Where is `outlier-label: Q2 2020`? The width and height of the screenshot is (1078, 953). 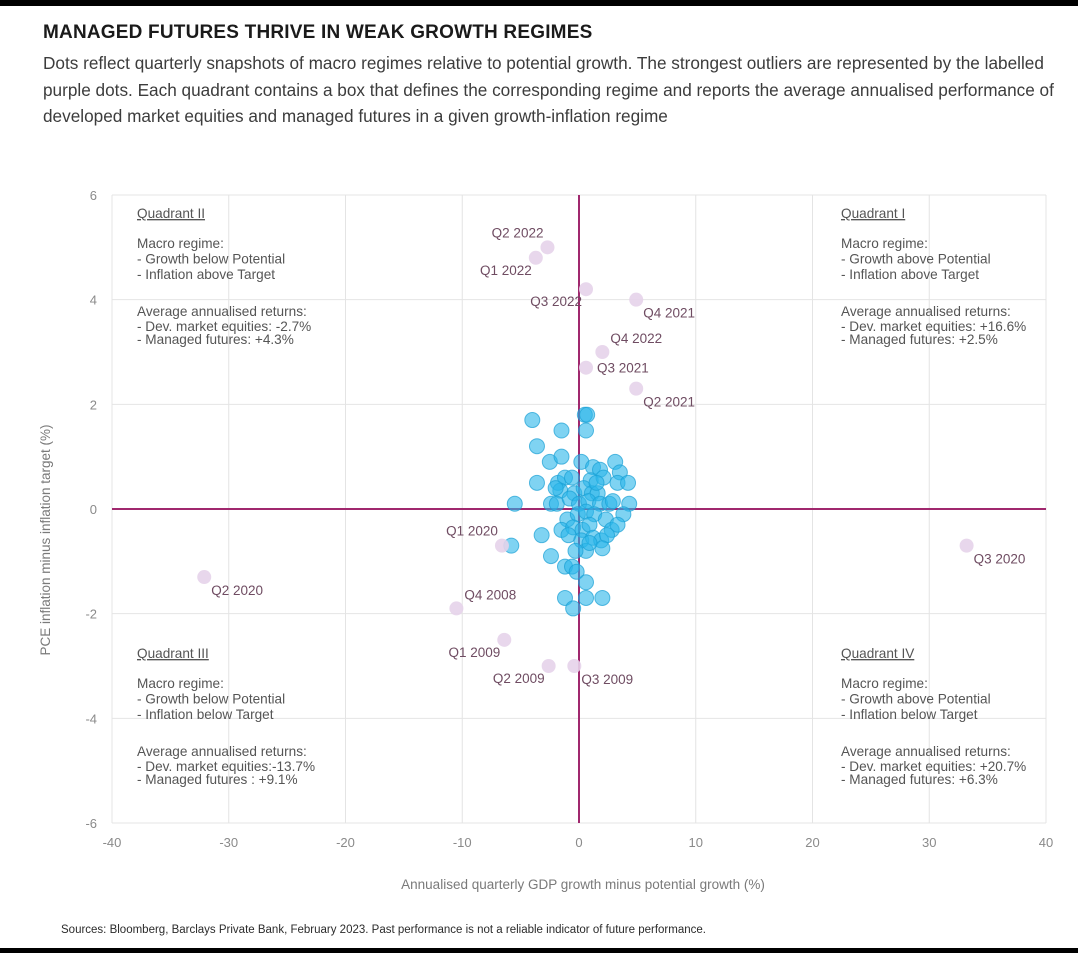 outlier-label: Q2 2020 is located at coordinates (237, 590).